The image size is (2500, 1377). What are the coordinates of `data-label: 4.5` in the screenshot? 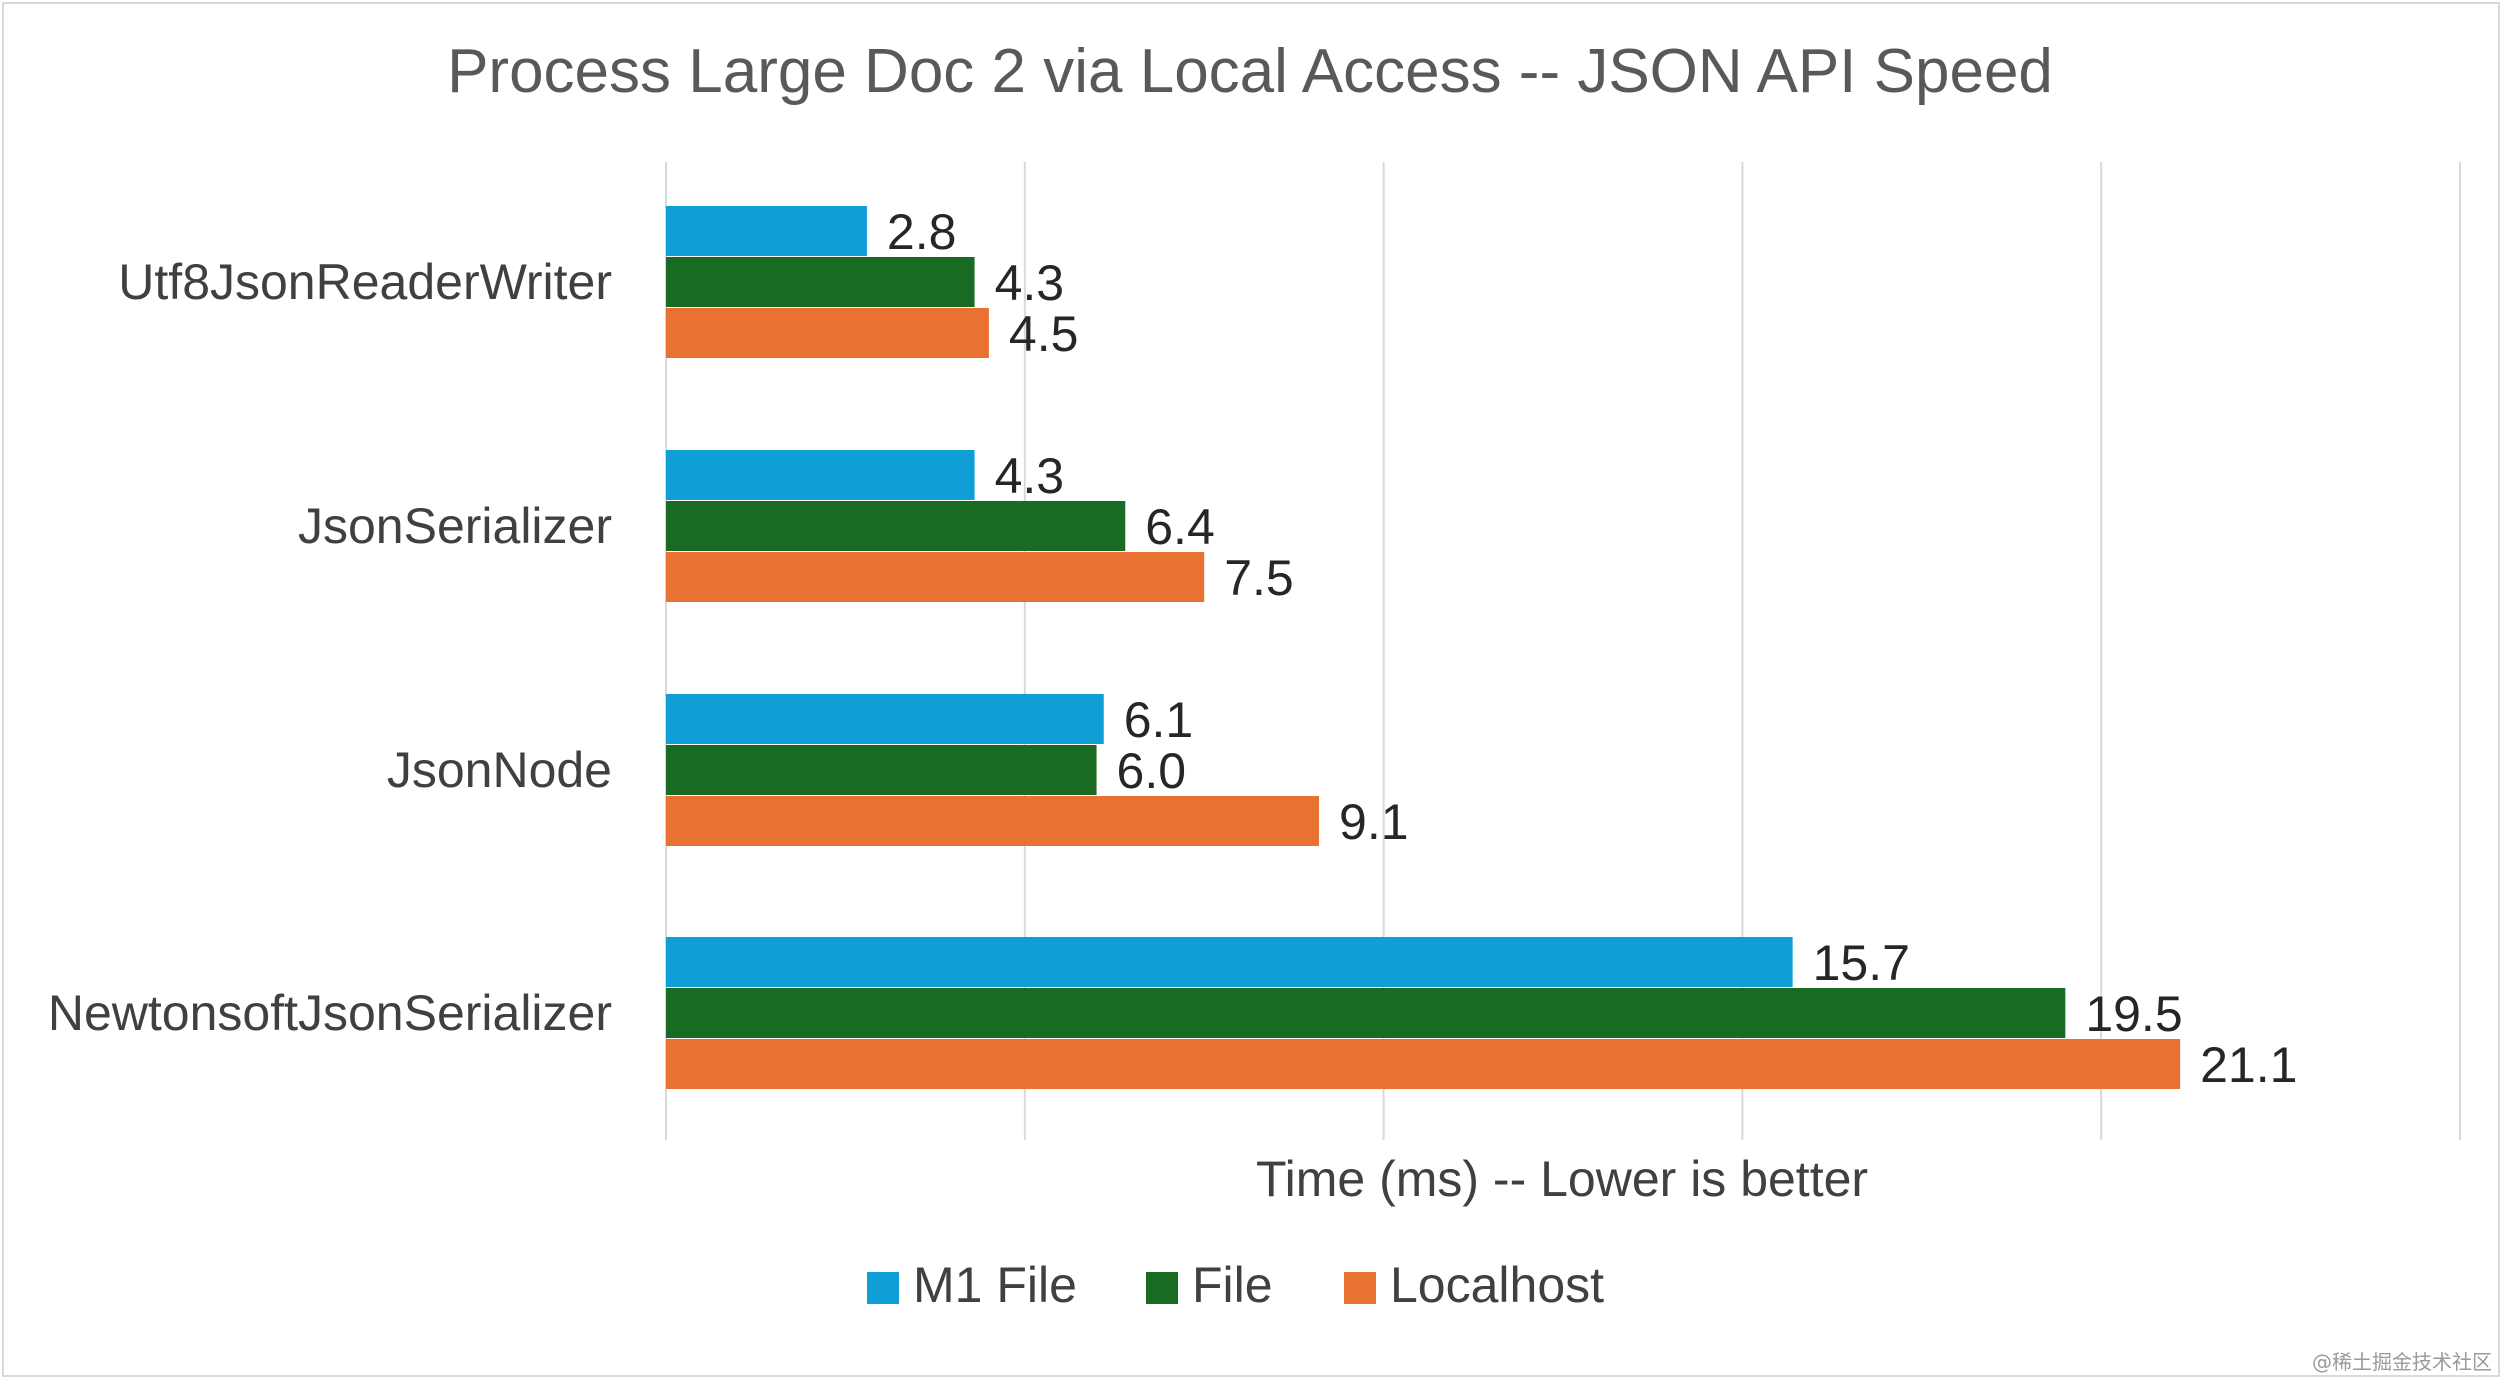 It's located at (1044, 334).